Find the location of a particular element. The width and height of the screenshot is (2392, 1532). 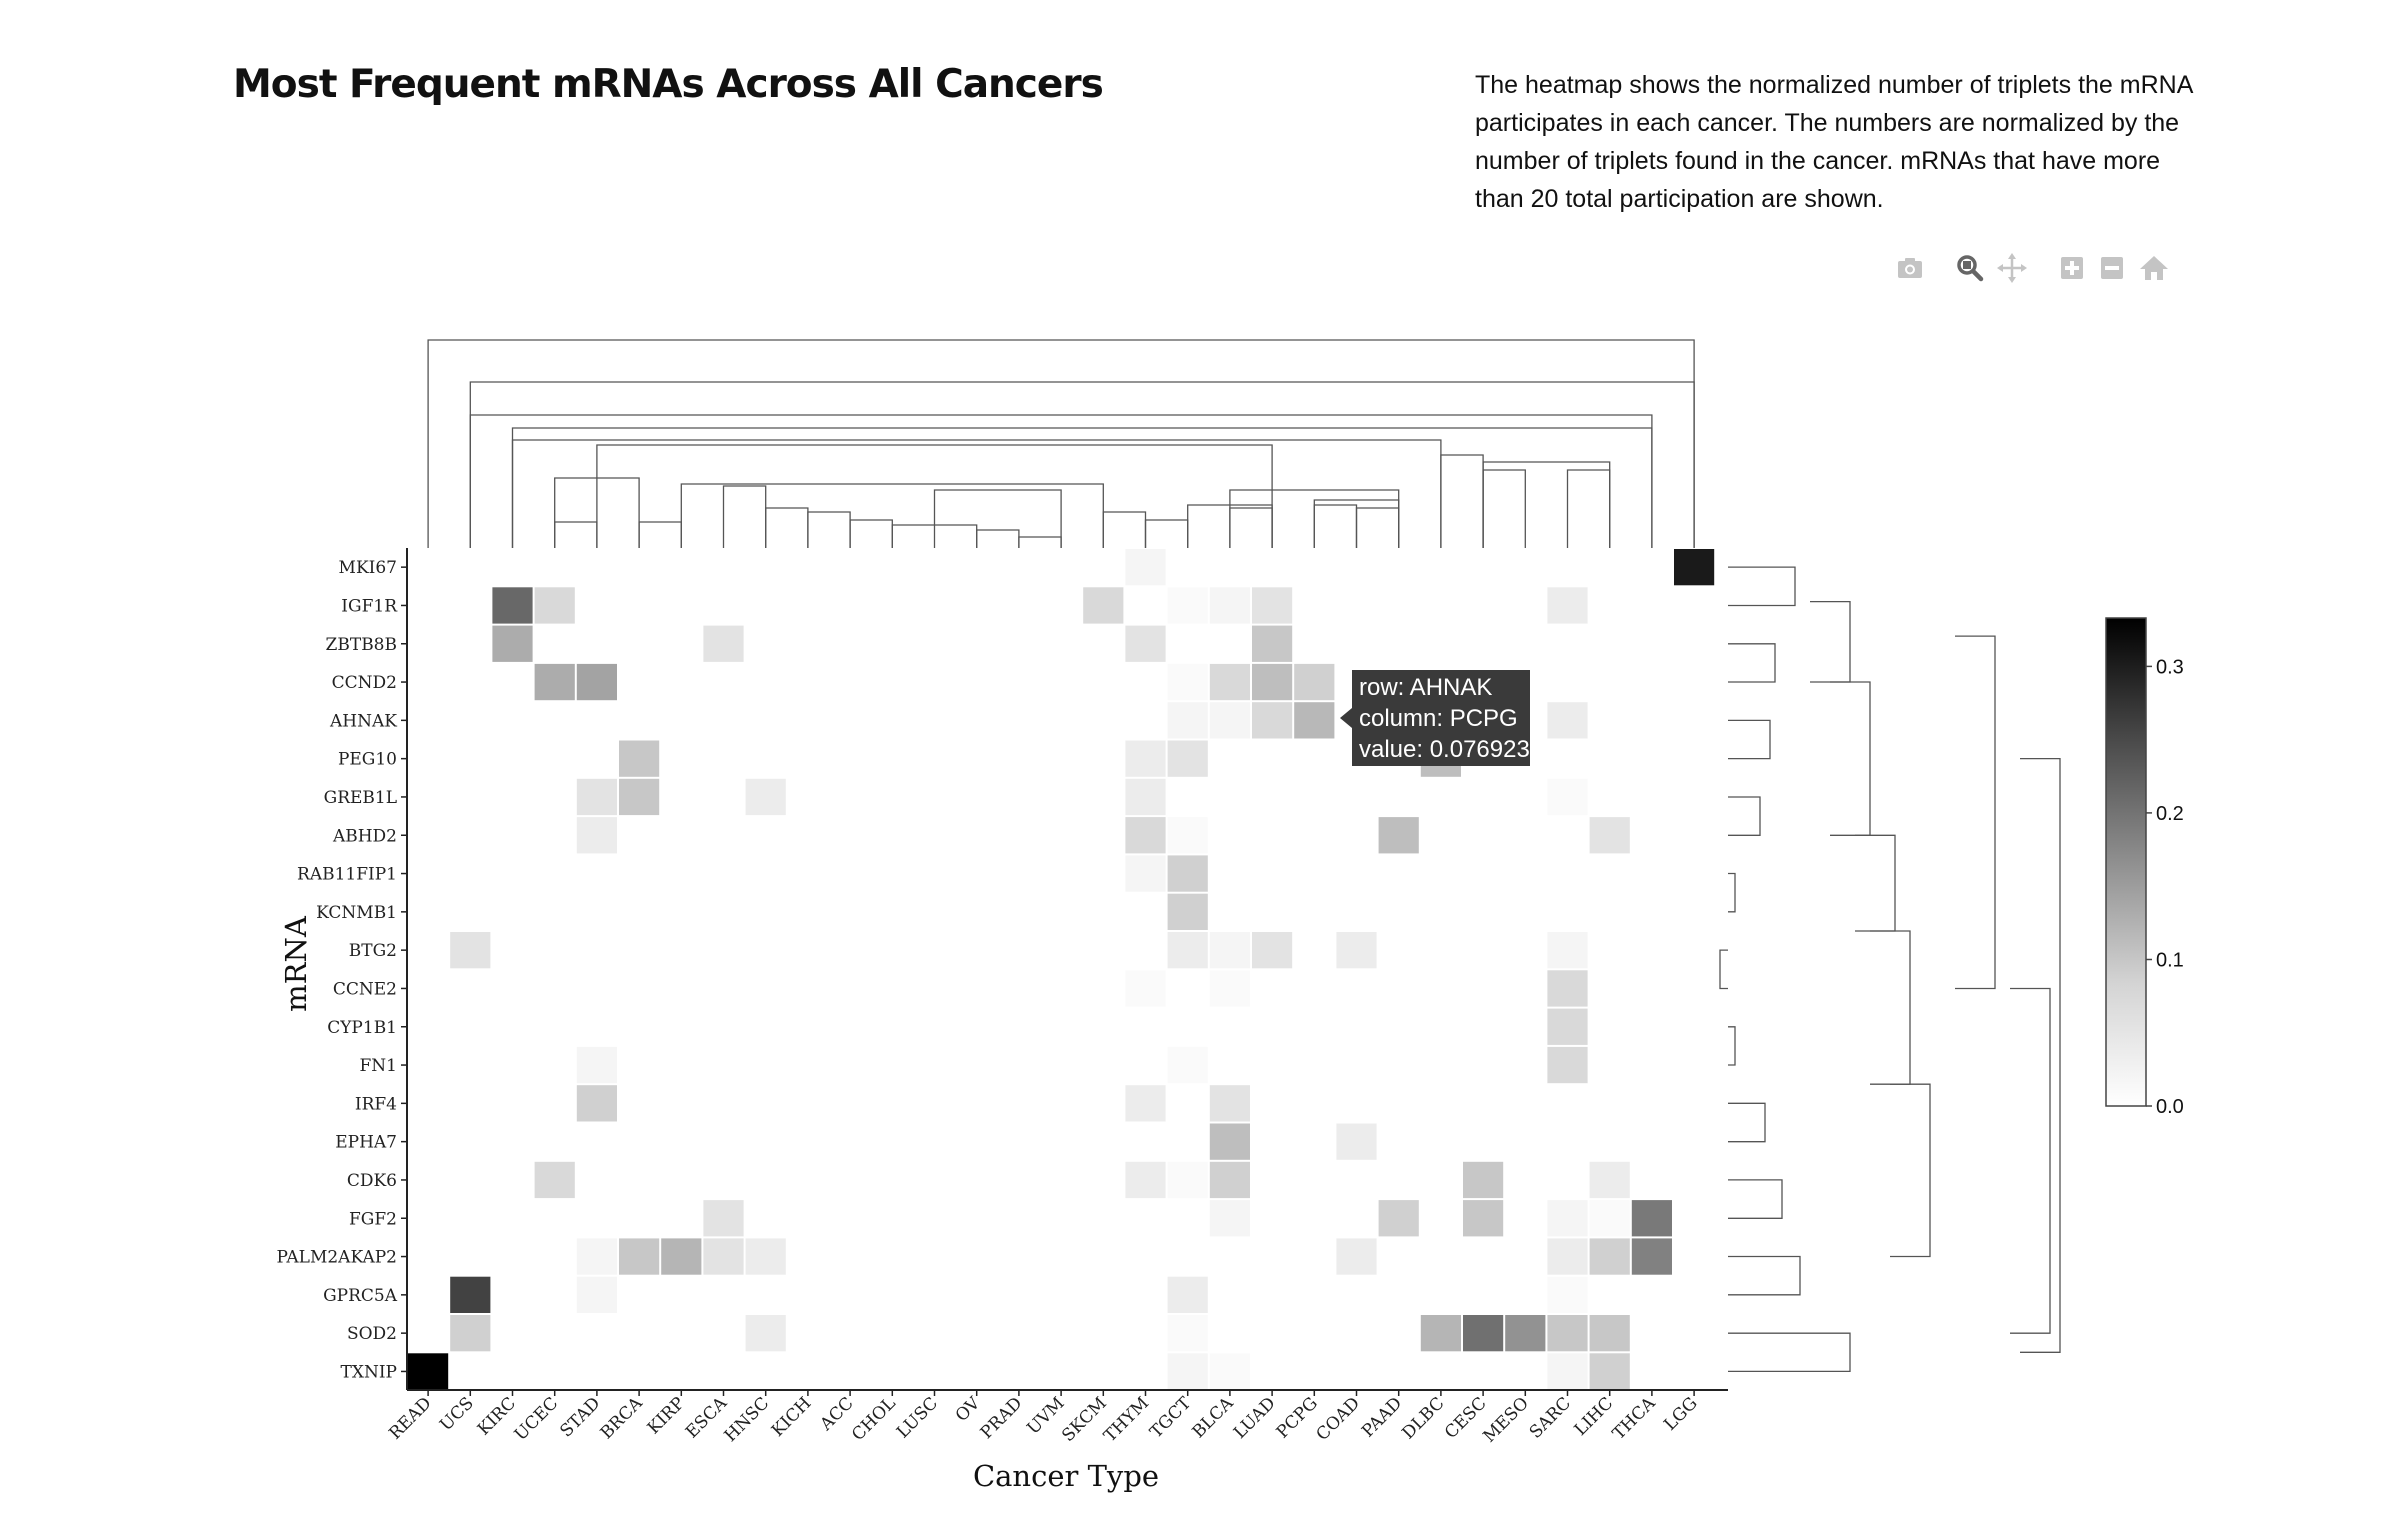

heatmap-cell-txnip-sarc is located at coordinates (1567, 1371).